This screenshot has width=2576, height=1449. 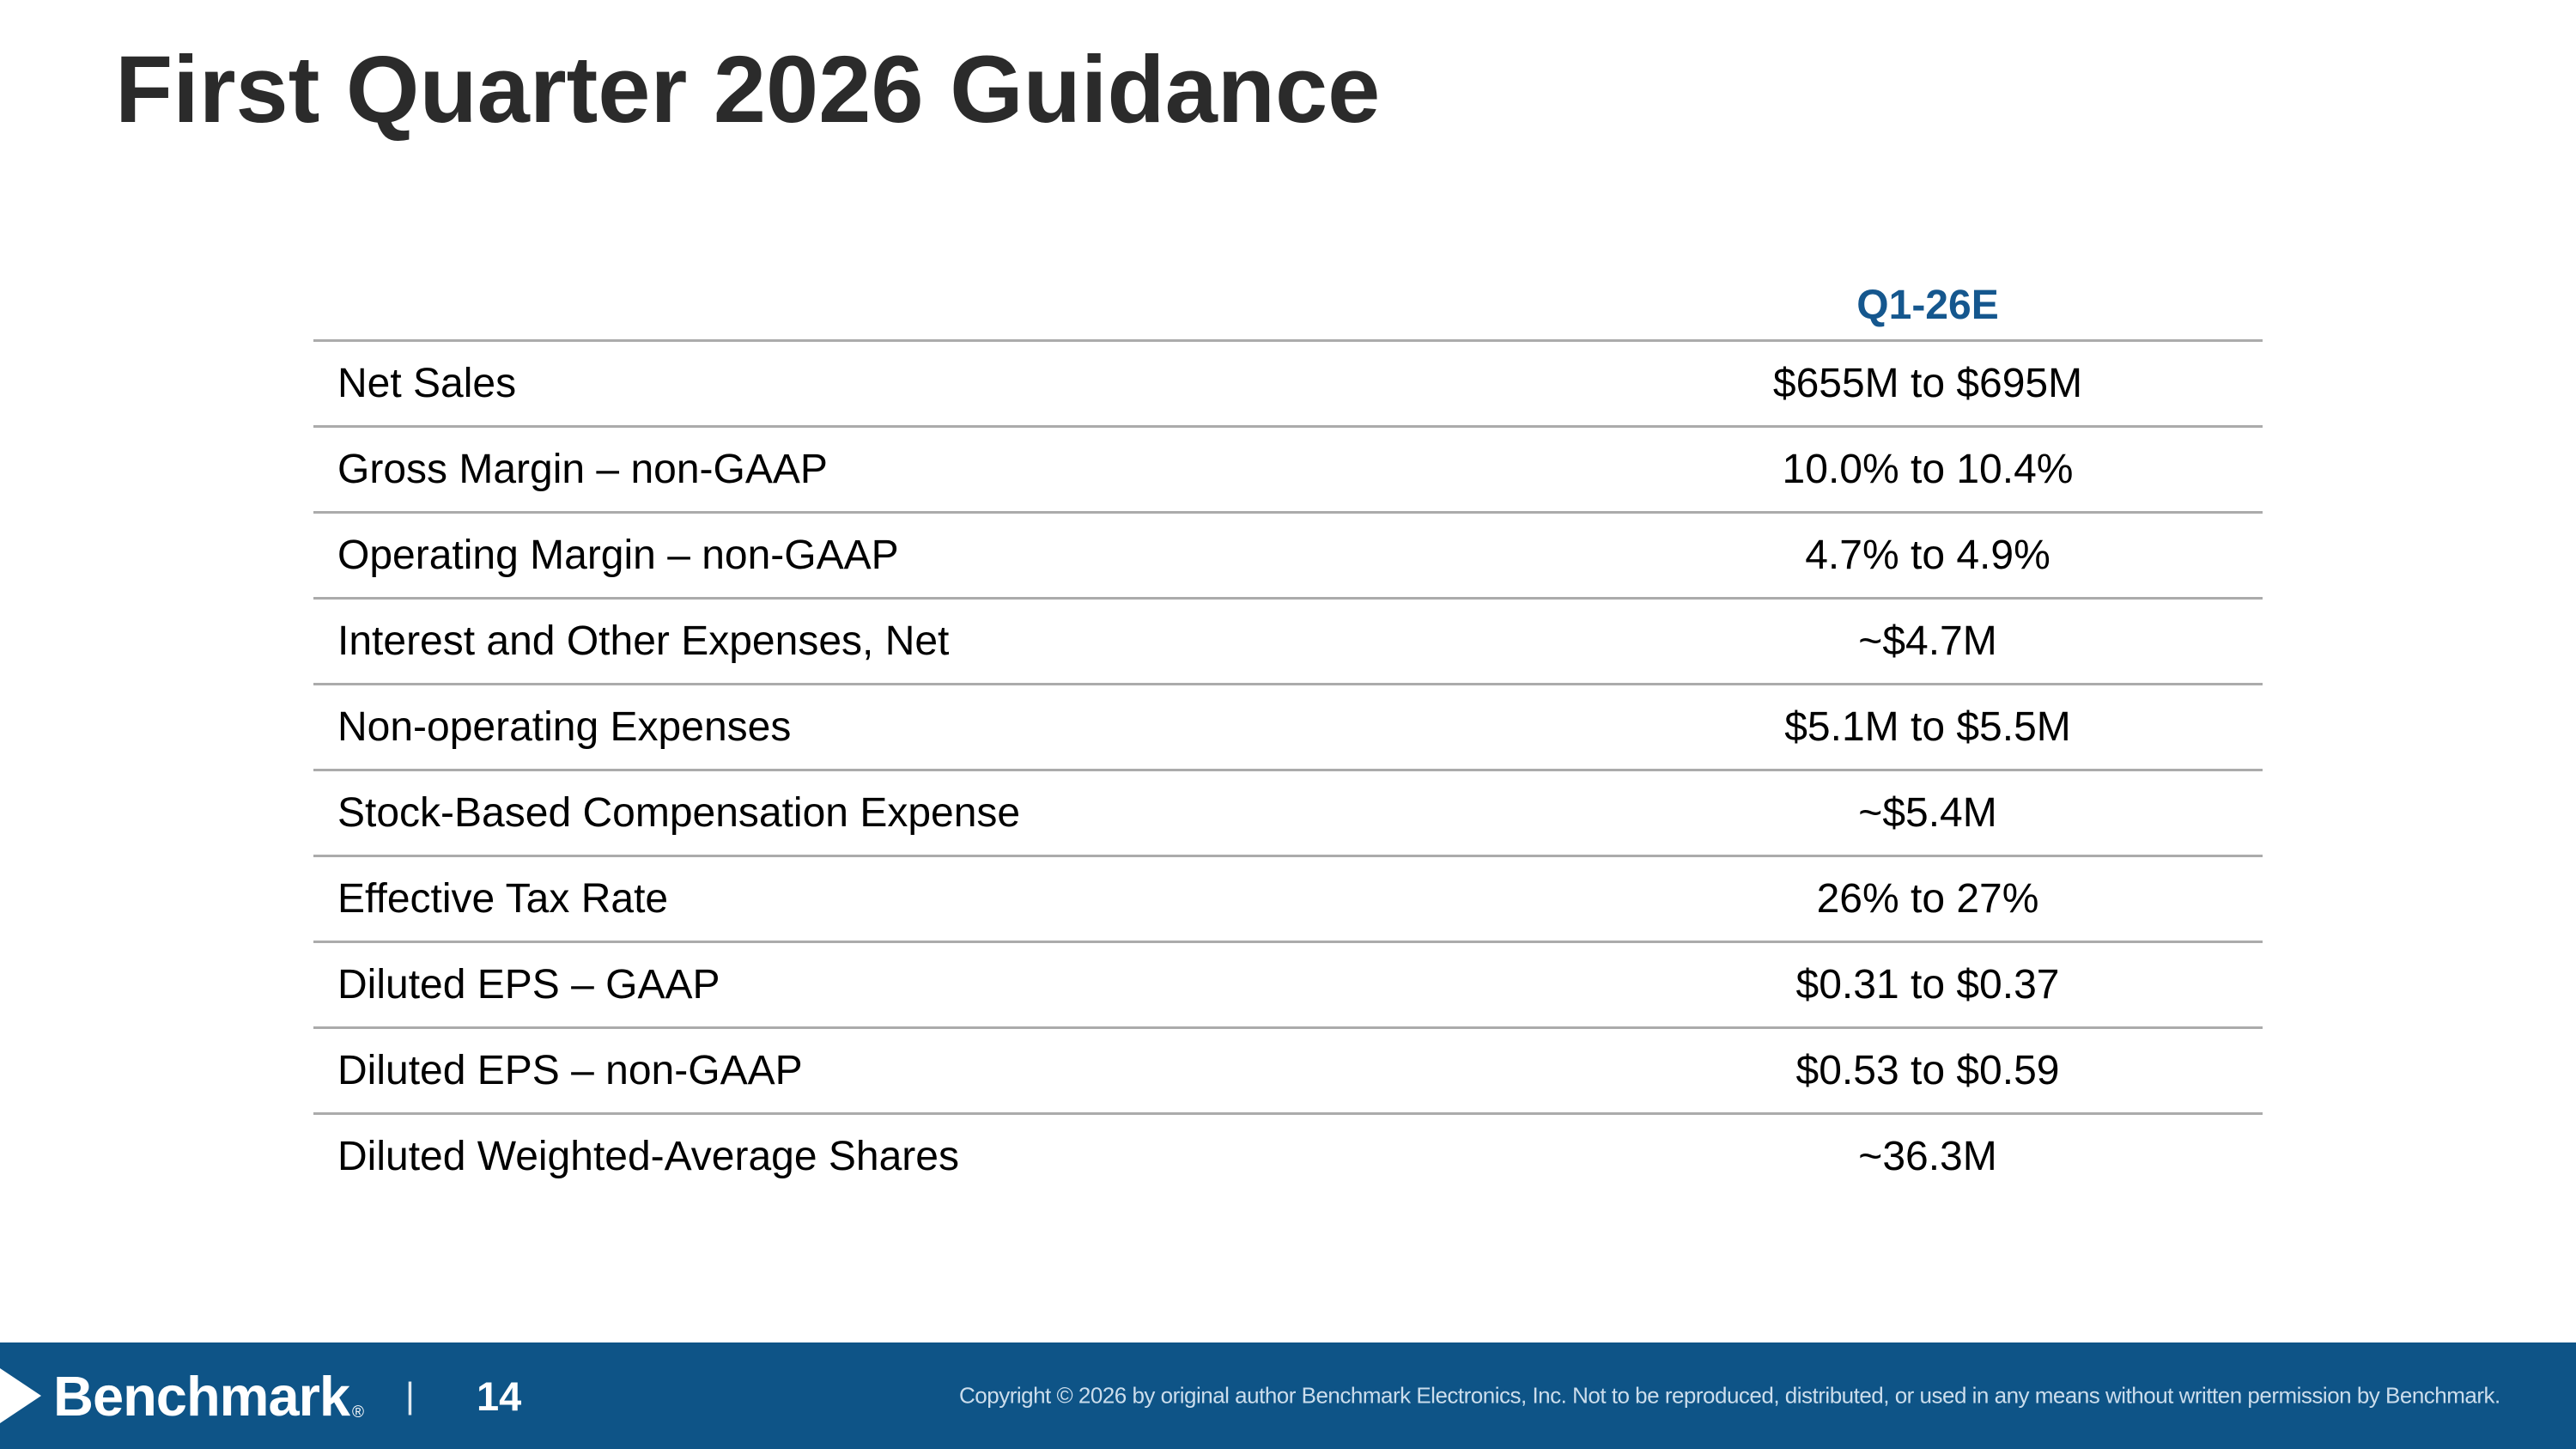 What do you see at coordinates (1288, 812) in the screenshot?
I see `table-row: Stock-Based Compensation Expense ~$5.4M` at bounding box center [1288, 812].